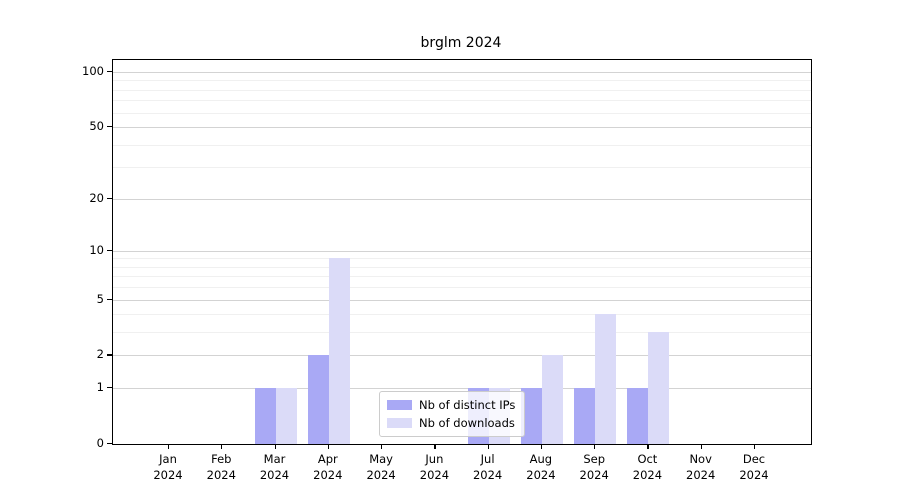 The height and width of the screenshot is (500, 900). What do you see at coordinates (541, 459) in the screenshot?
I see `x-tick-month: Aug` at bounding box center [541, 459].